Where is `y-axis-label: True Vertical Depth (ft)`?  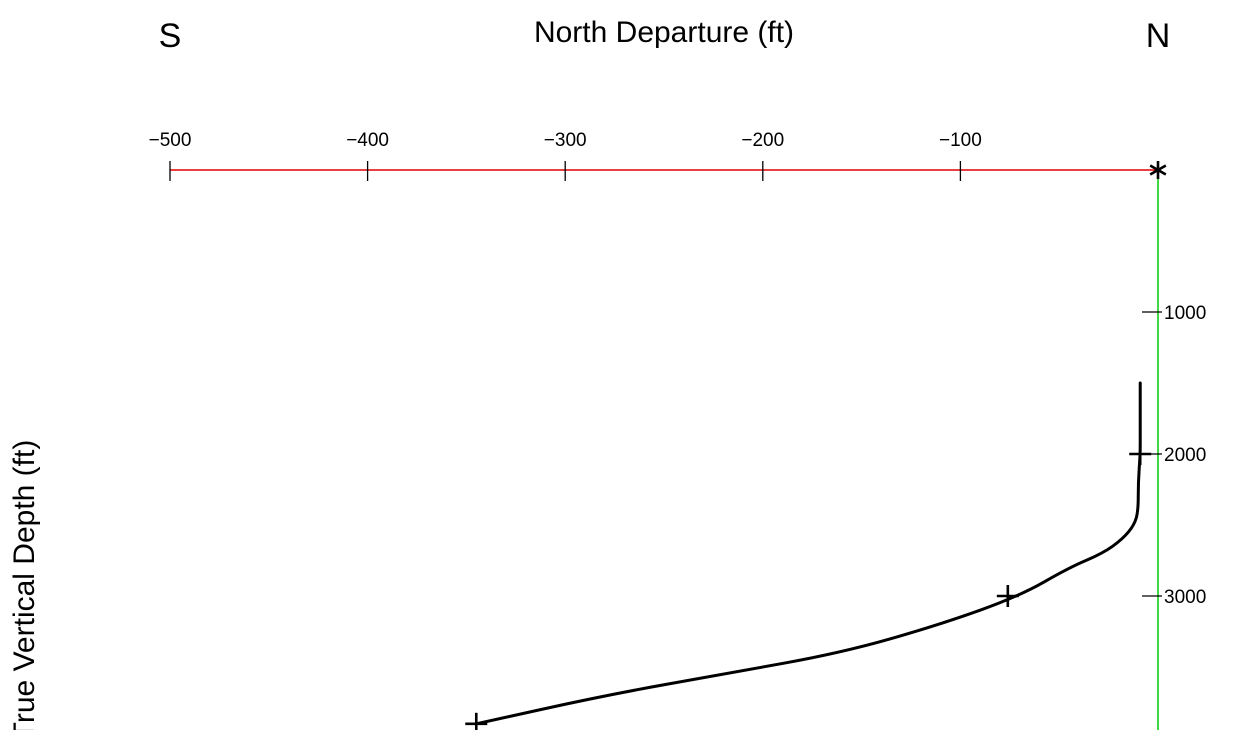
y-axis-label: True Vertical Depth (ft) is located at coordinates (24, 585).